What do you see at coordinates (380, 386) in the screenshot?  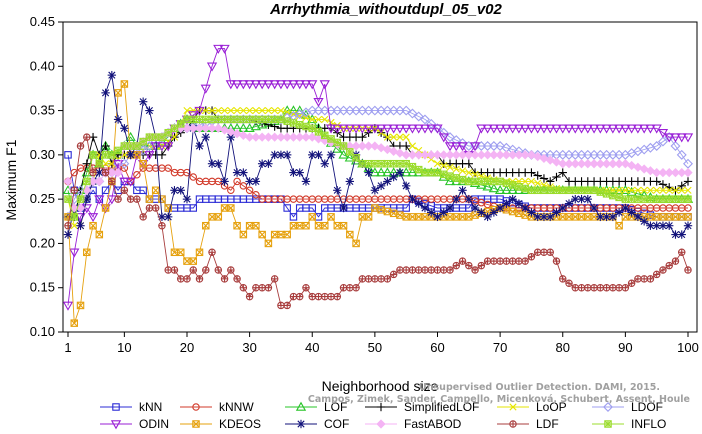 I see `x-axis-label: Neighborhood size` at bounding box center [380, 386].